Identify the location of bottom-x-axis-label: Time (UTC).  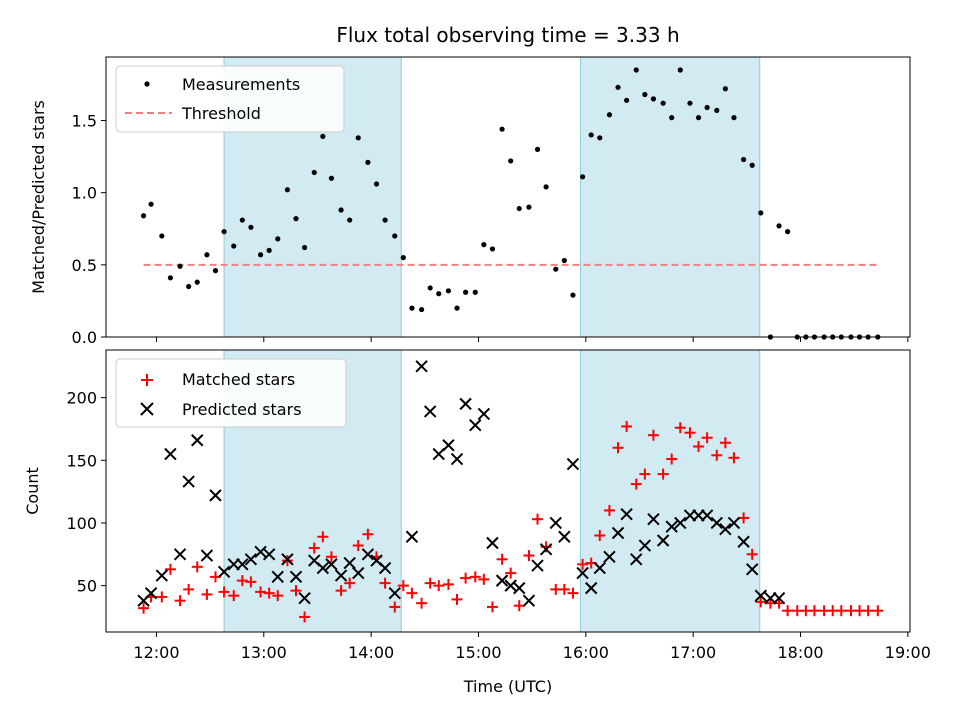
(507, 686).